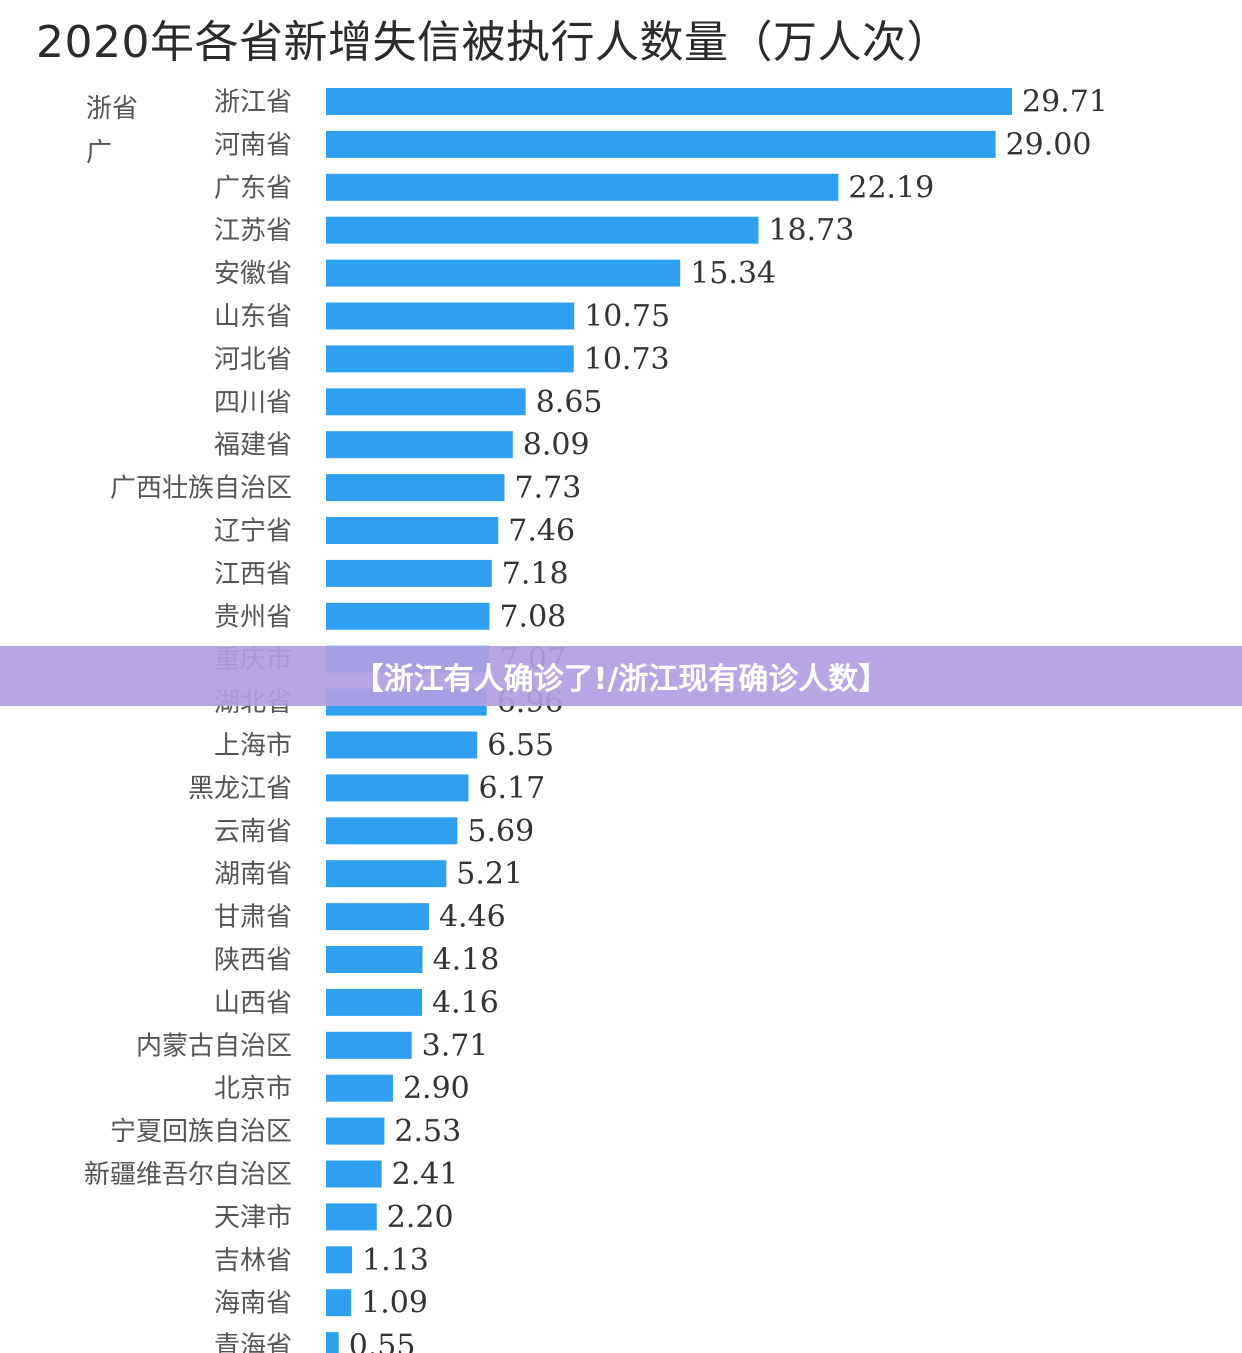 The width and height of the screenshot is (1242, 1353). What do you see at coordinates (253, 360) in the screenshot?
I see `category-label: 河北省` at bounding box center [253, 360].